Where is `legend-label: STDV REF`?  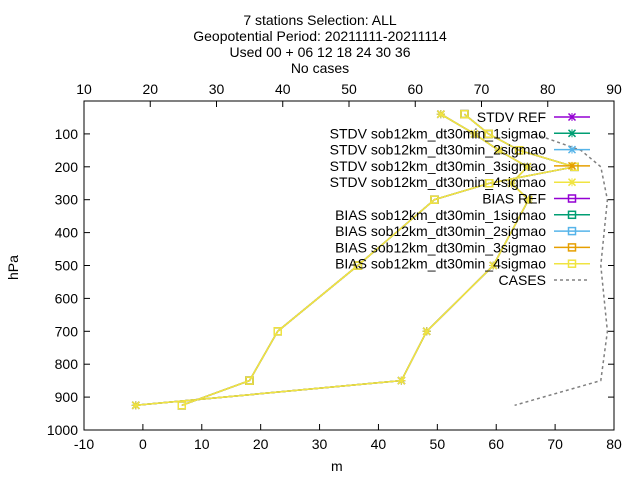 legend-label: STDV REF is located at coordinates (511, 117).